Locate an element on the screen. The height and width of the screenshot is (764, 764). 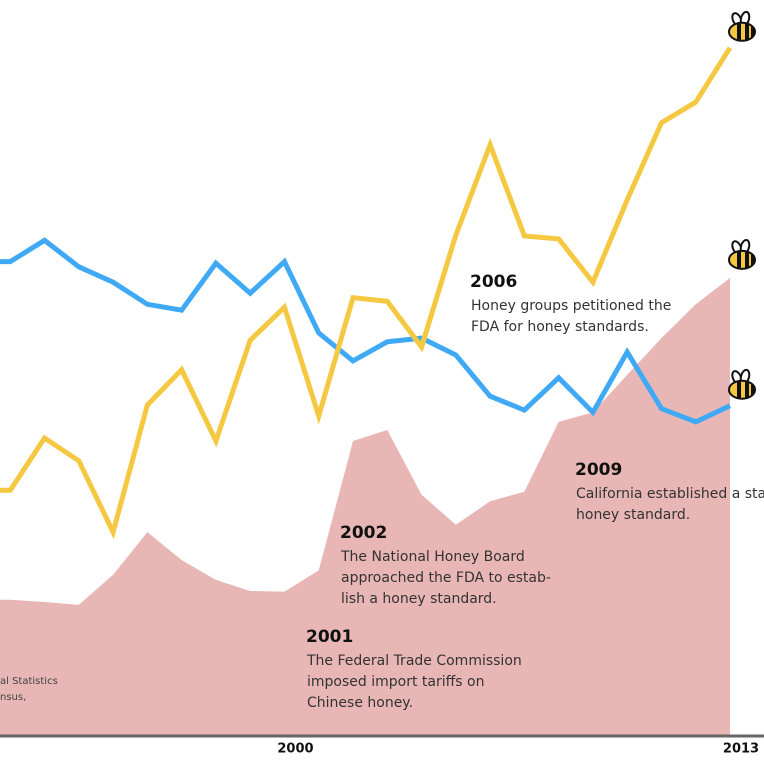
annotation-text: approached the FDA to estab- is located at coordinates (446, 578).